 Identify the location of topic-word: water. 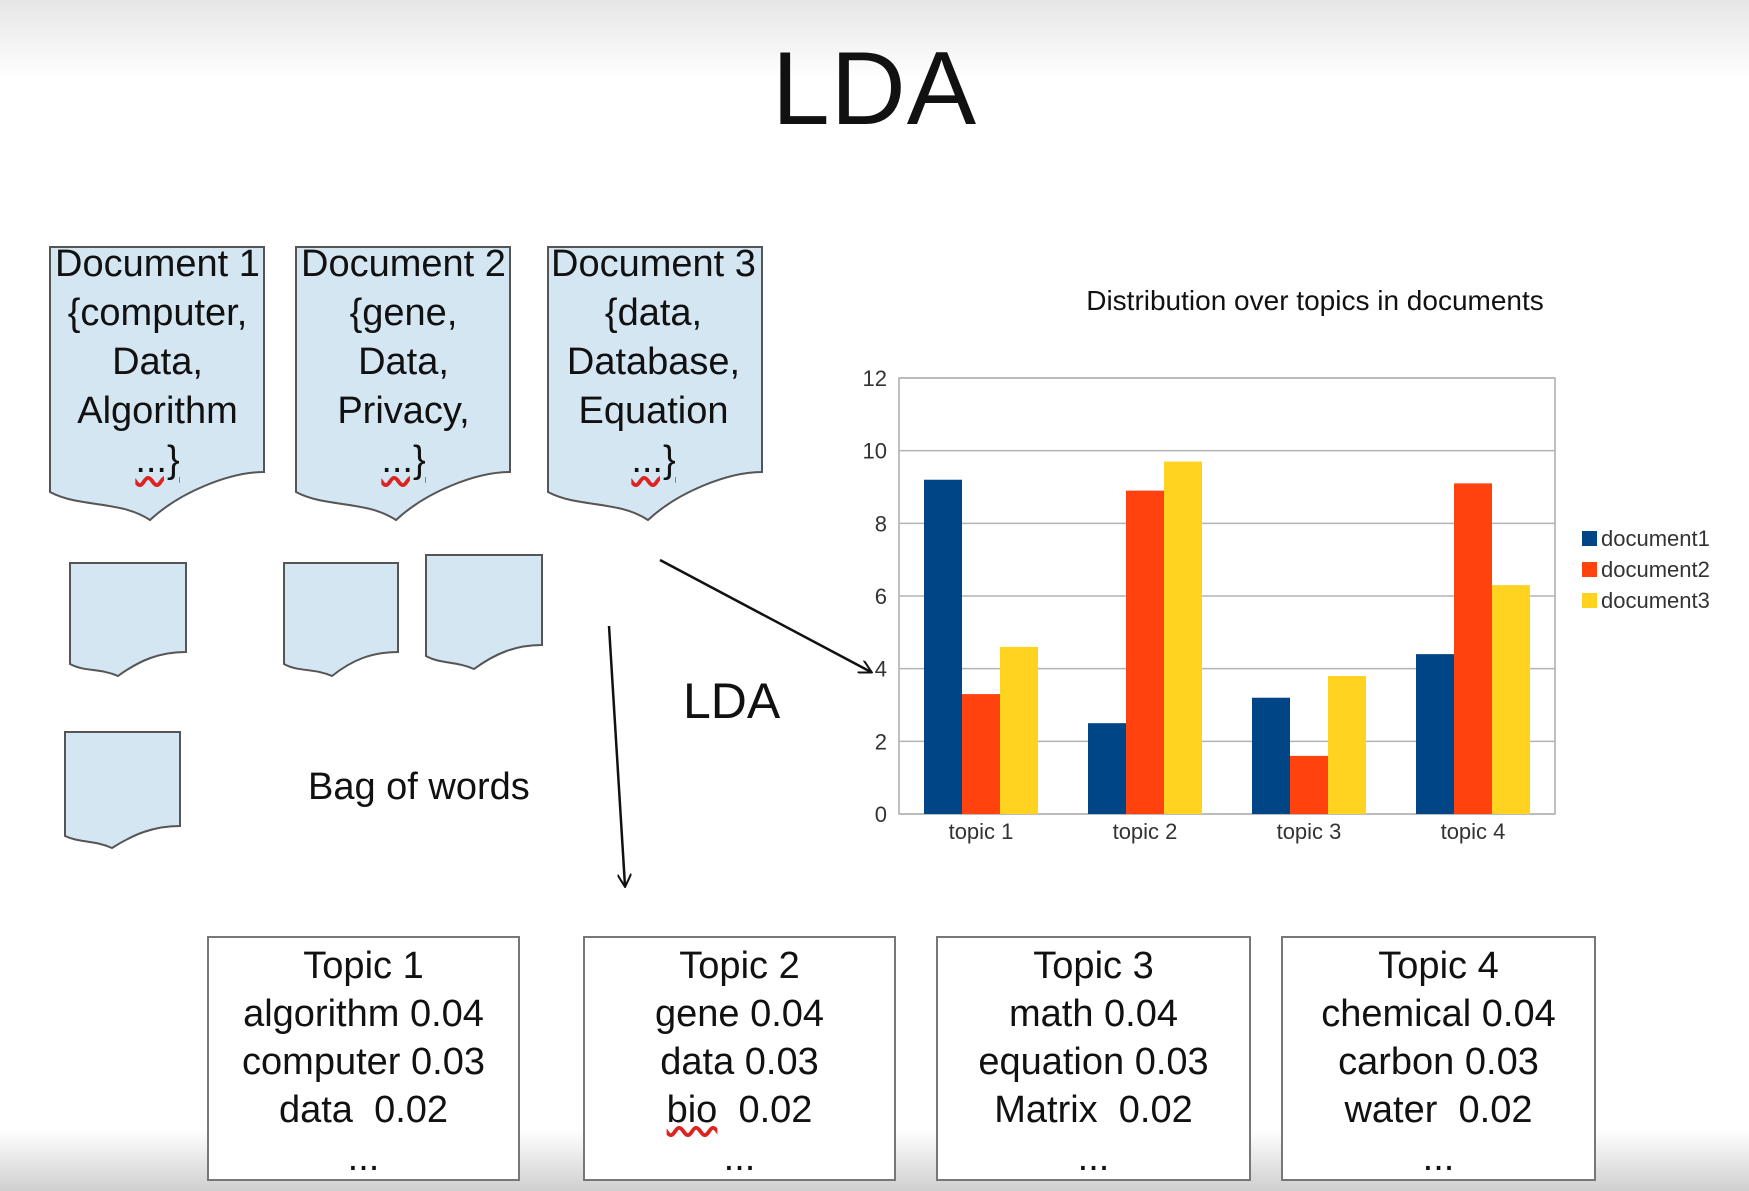
(1391, 1110).